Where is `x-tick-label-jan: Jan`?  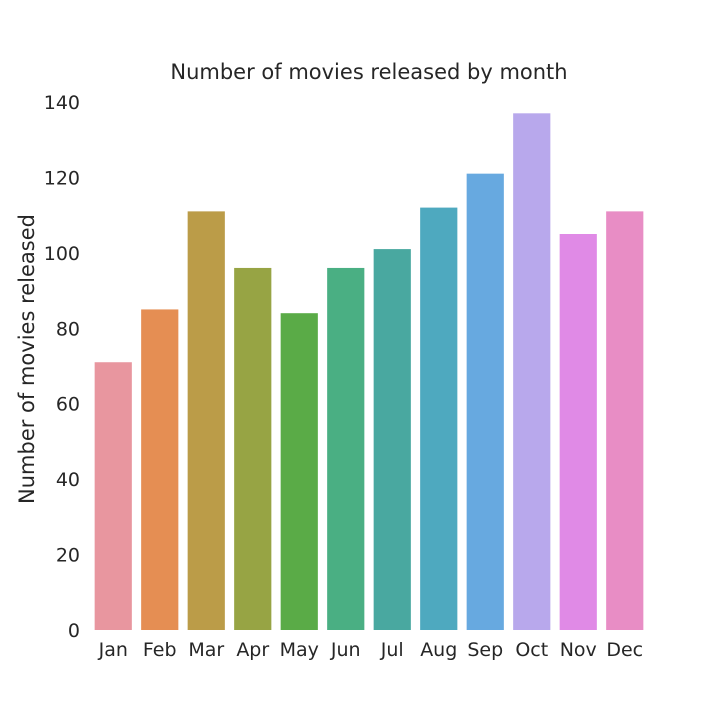
x-tick-label-jan: Jan is located at coordinates (113, 650).